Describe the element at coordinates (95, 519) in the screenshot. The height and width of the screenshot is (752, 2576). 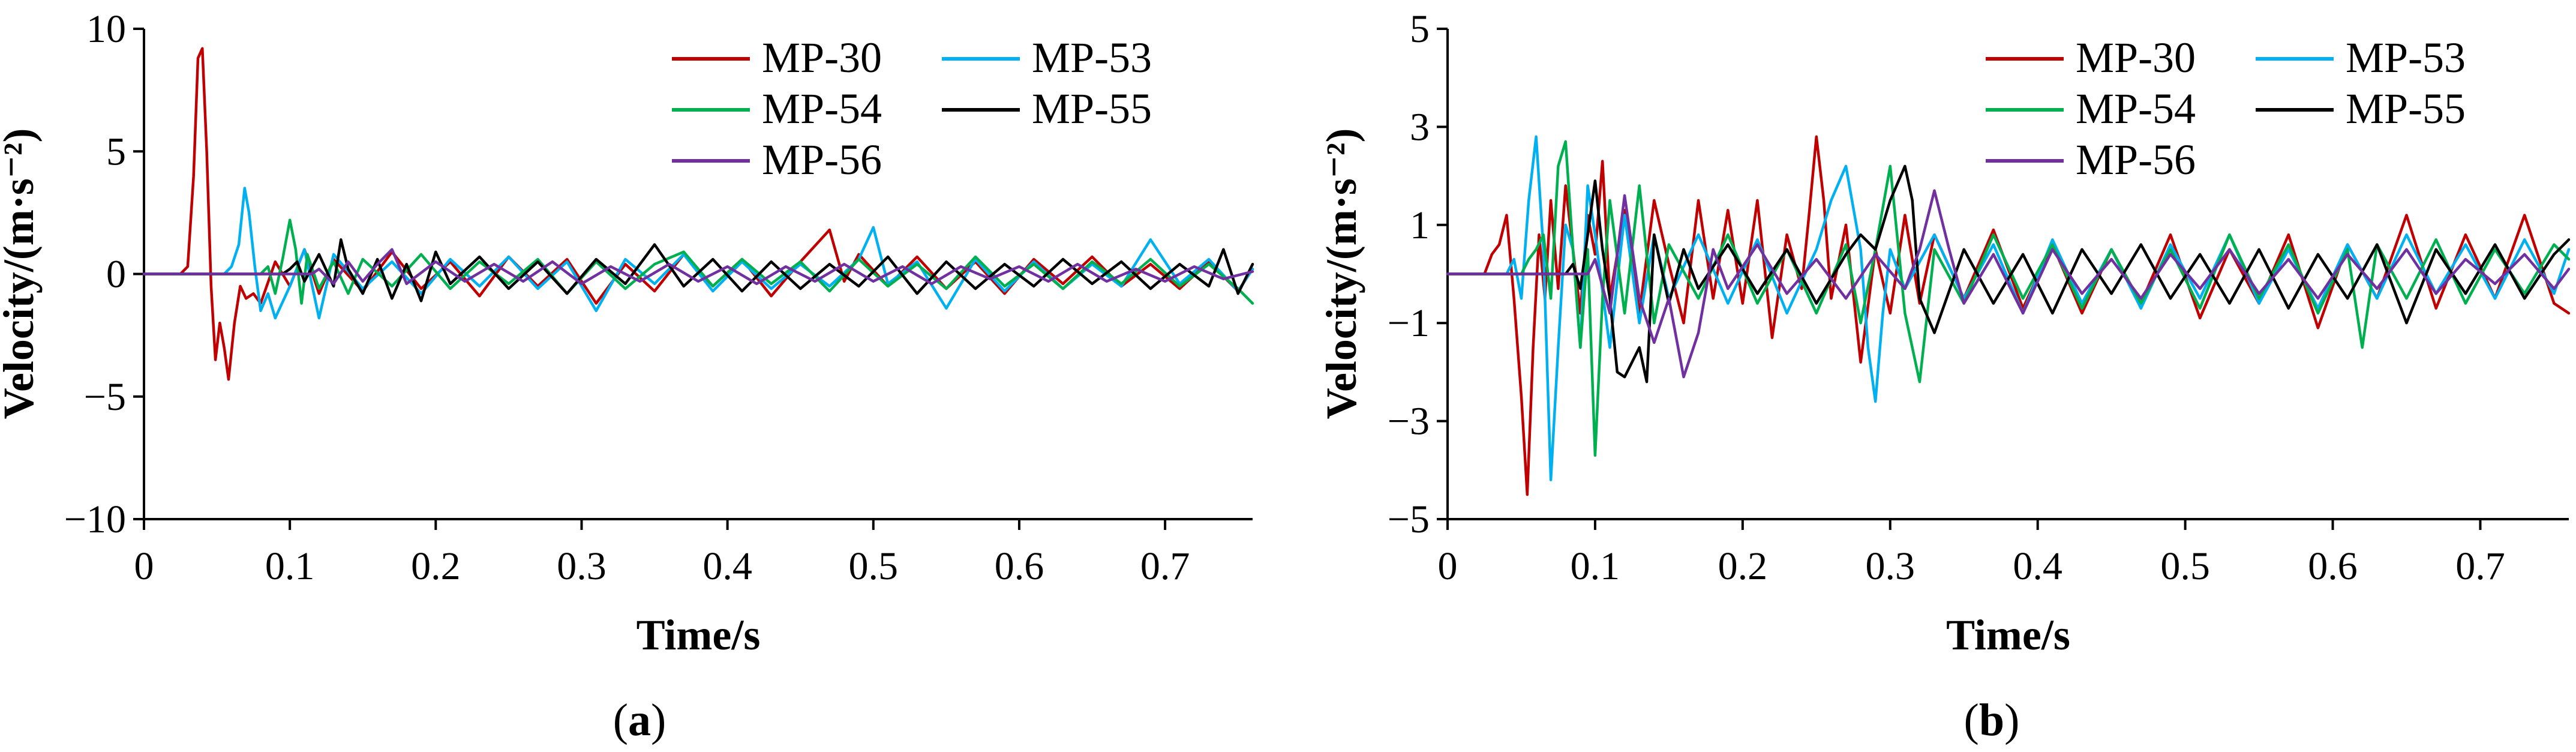
I see `y-tick-label: −10` at that location.